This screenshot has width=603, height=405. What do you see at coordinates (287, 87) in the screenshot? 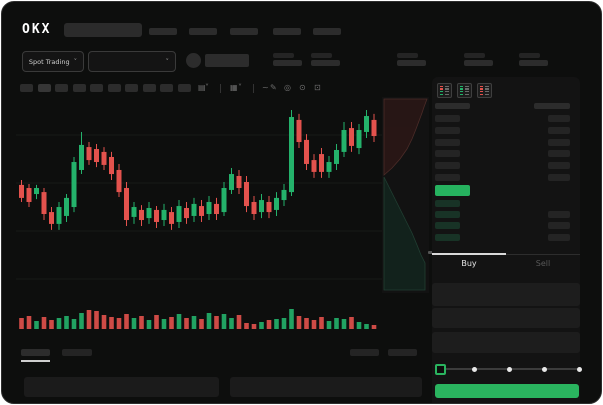
I see `camera-icon: ◎` at bounding box center [287, 87].